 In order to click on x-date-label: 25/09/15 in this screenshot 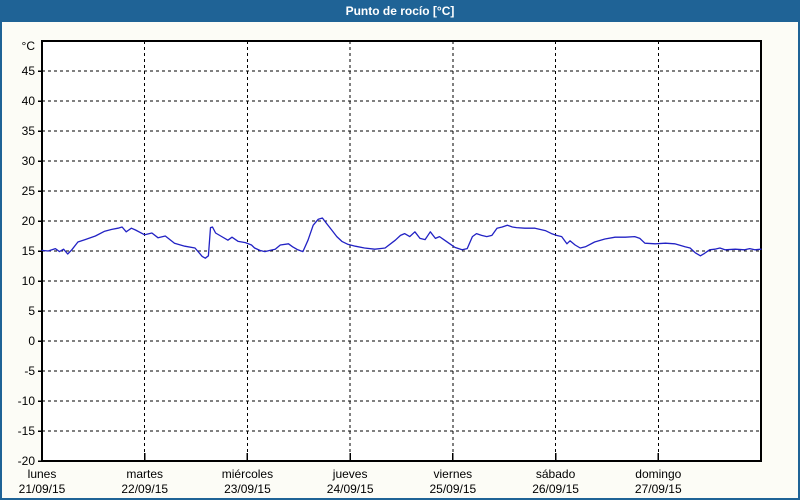, I will do `click(452, 489)`.